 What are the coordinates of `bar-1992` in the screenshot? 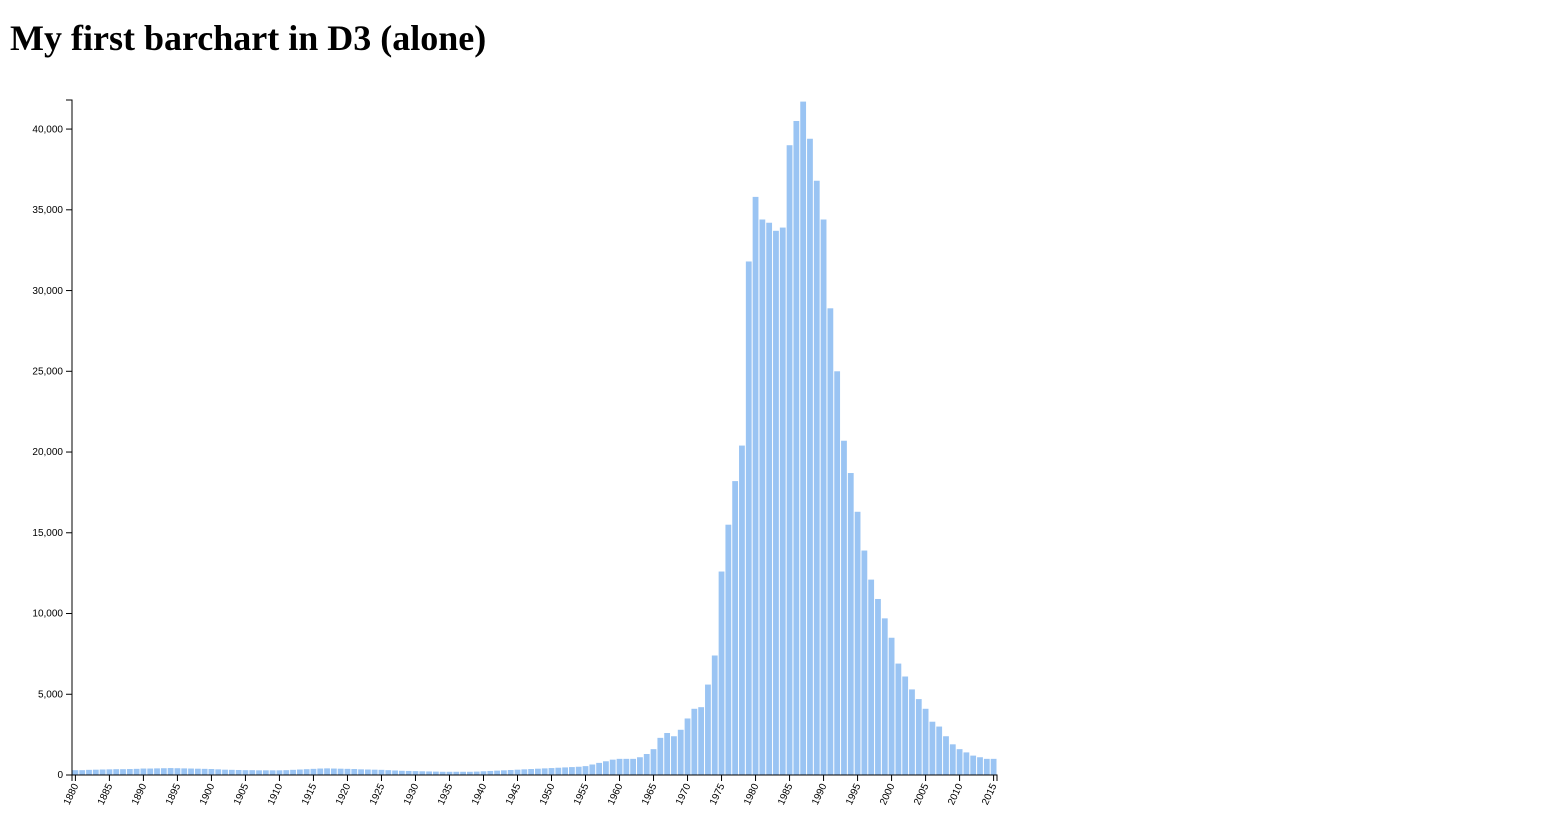 It's located at (837, 573).